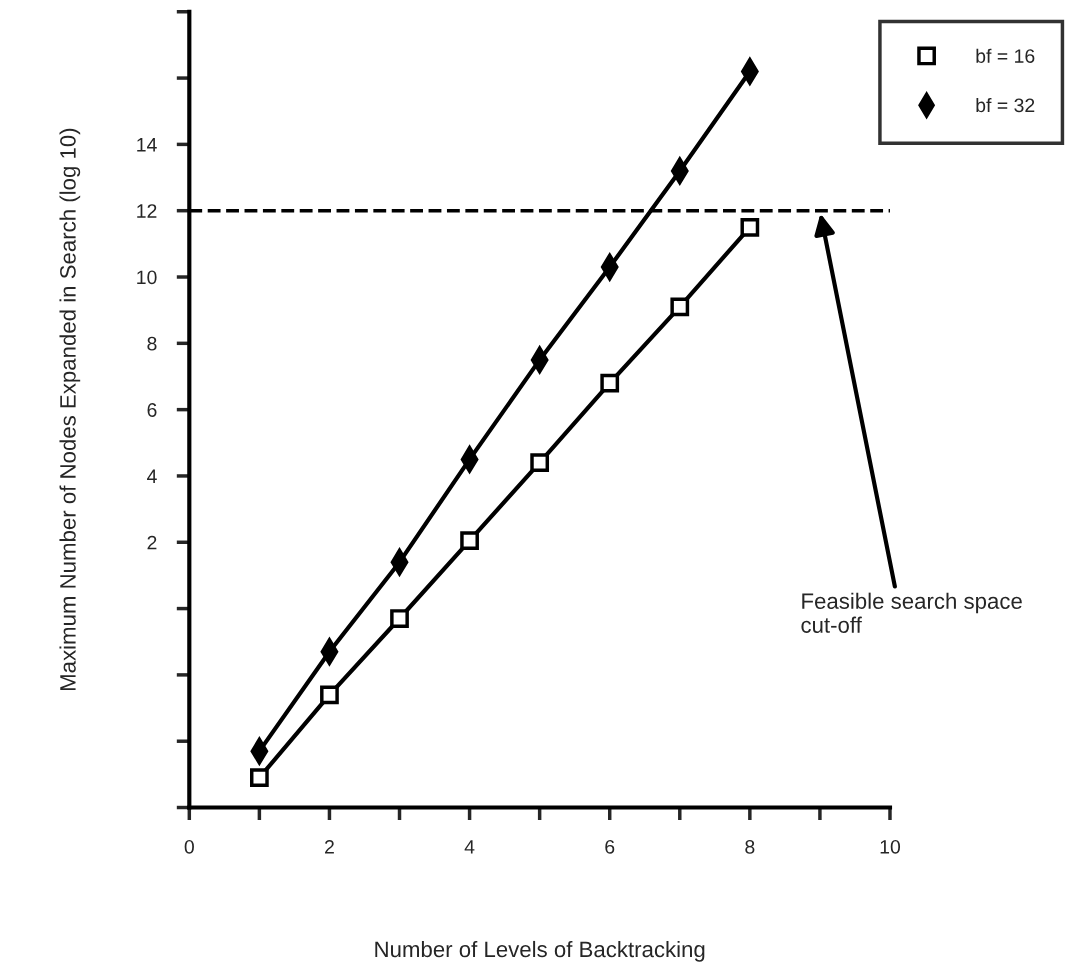  What do you see at coordinates (152, 410) in the screenshot?
I see `y-tick-label: 6` at bounding box center [152, 410].